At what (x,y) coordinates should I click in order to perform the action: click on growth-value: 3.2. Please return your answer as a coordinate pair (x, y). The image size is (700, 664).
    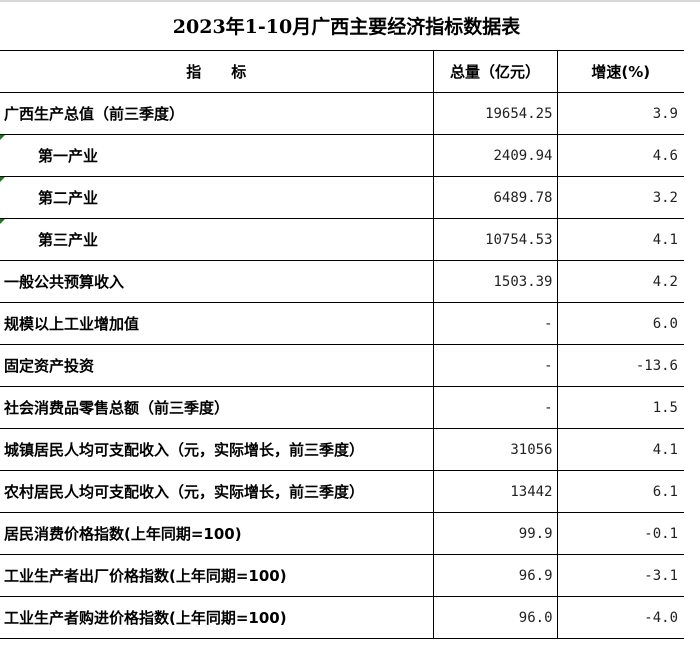
    Looking at the image, I should click on (620, 197).